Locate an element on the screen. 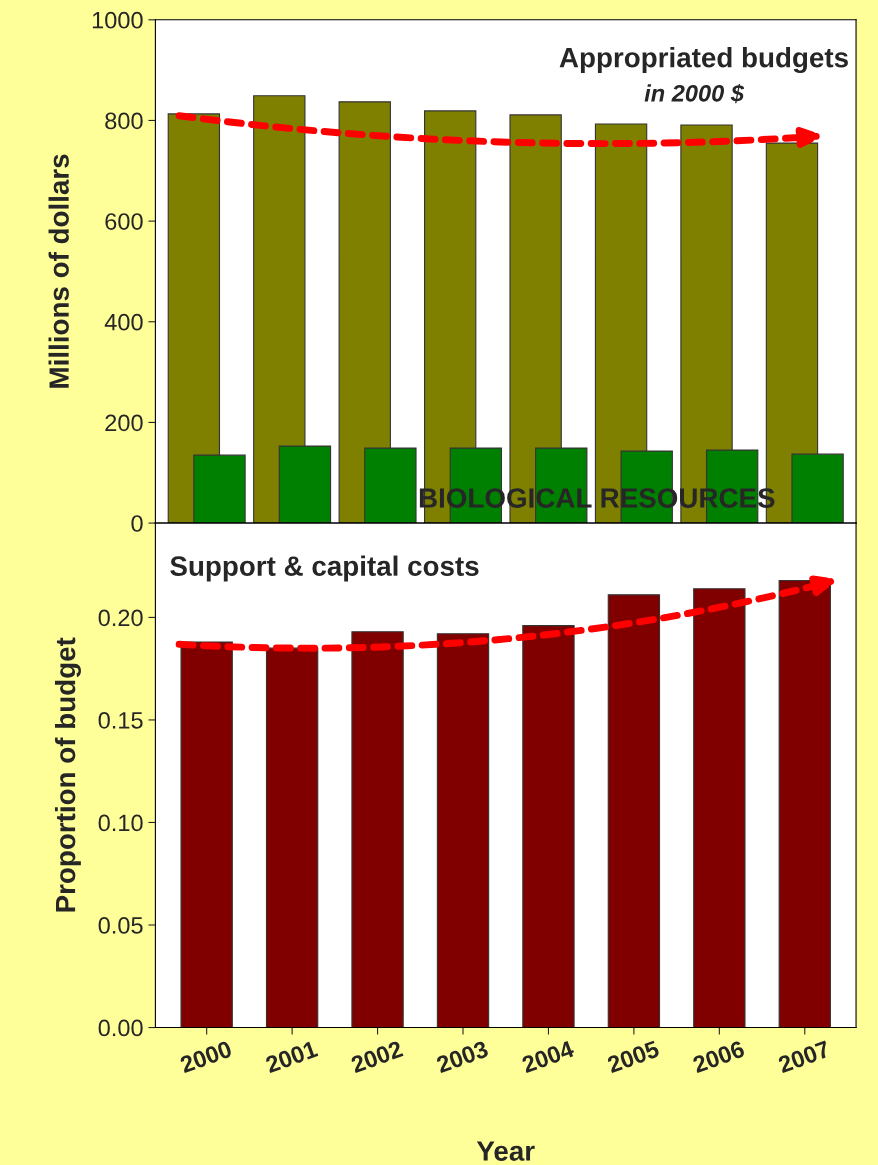 Image resolution: width=878 pixels, height=1165 pixels. y-tick-label: 0.15 is located at coordinates (120, 720).